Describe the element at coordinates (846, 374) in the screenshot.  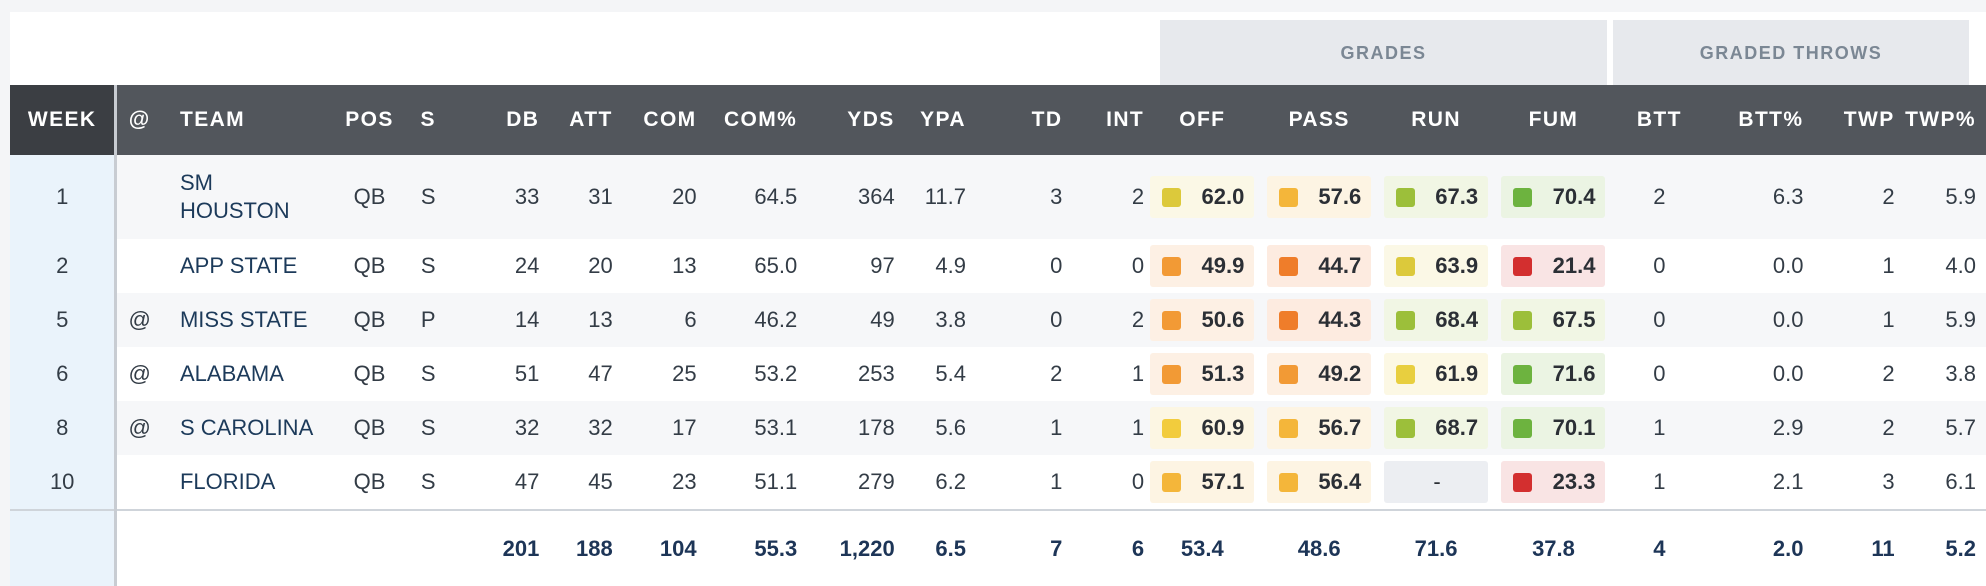
I see `cell-yds: 253` at that location.